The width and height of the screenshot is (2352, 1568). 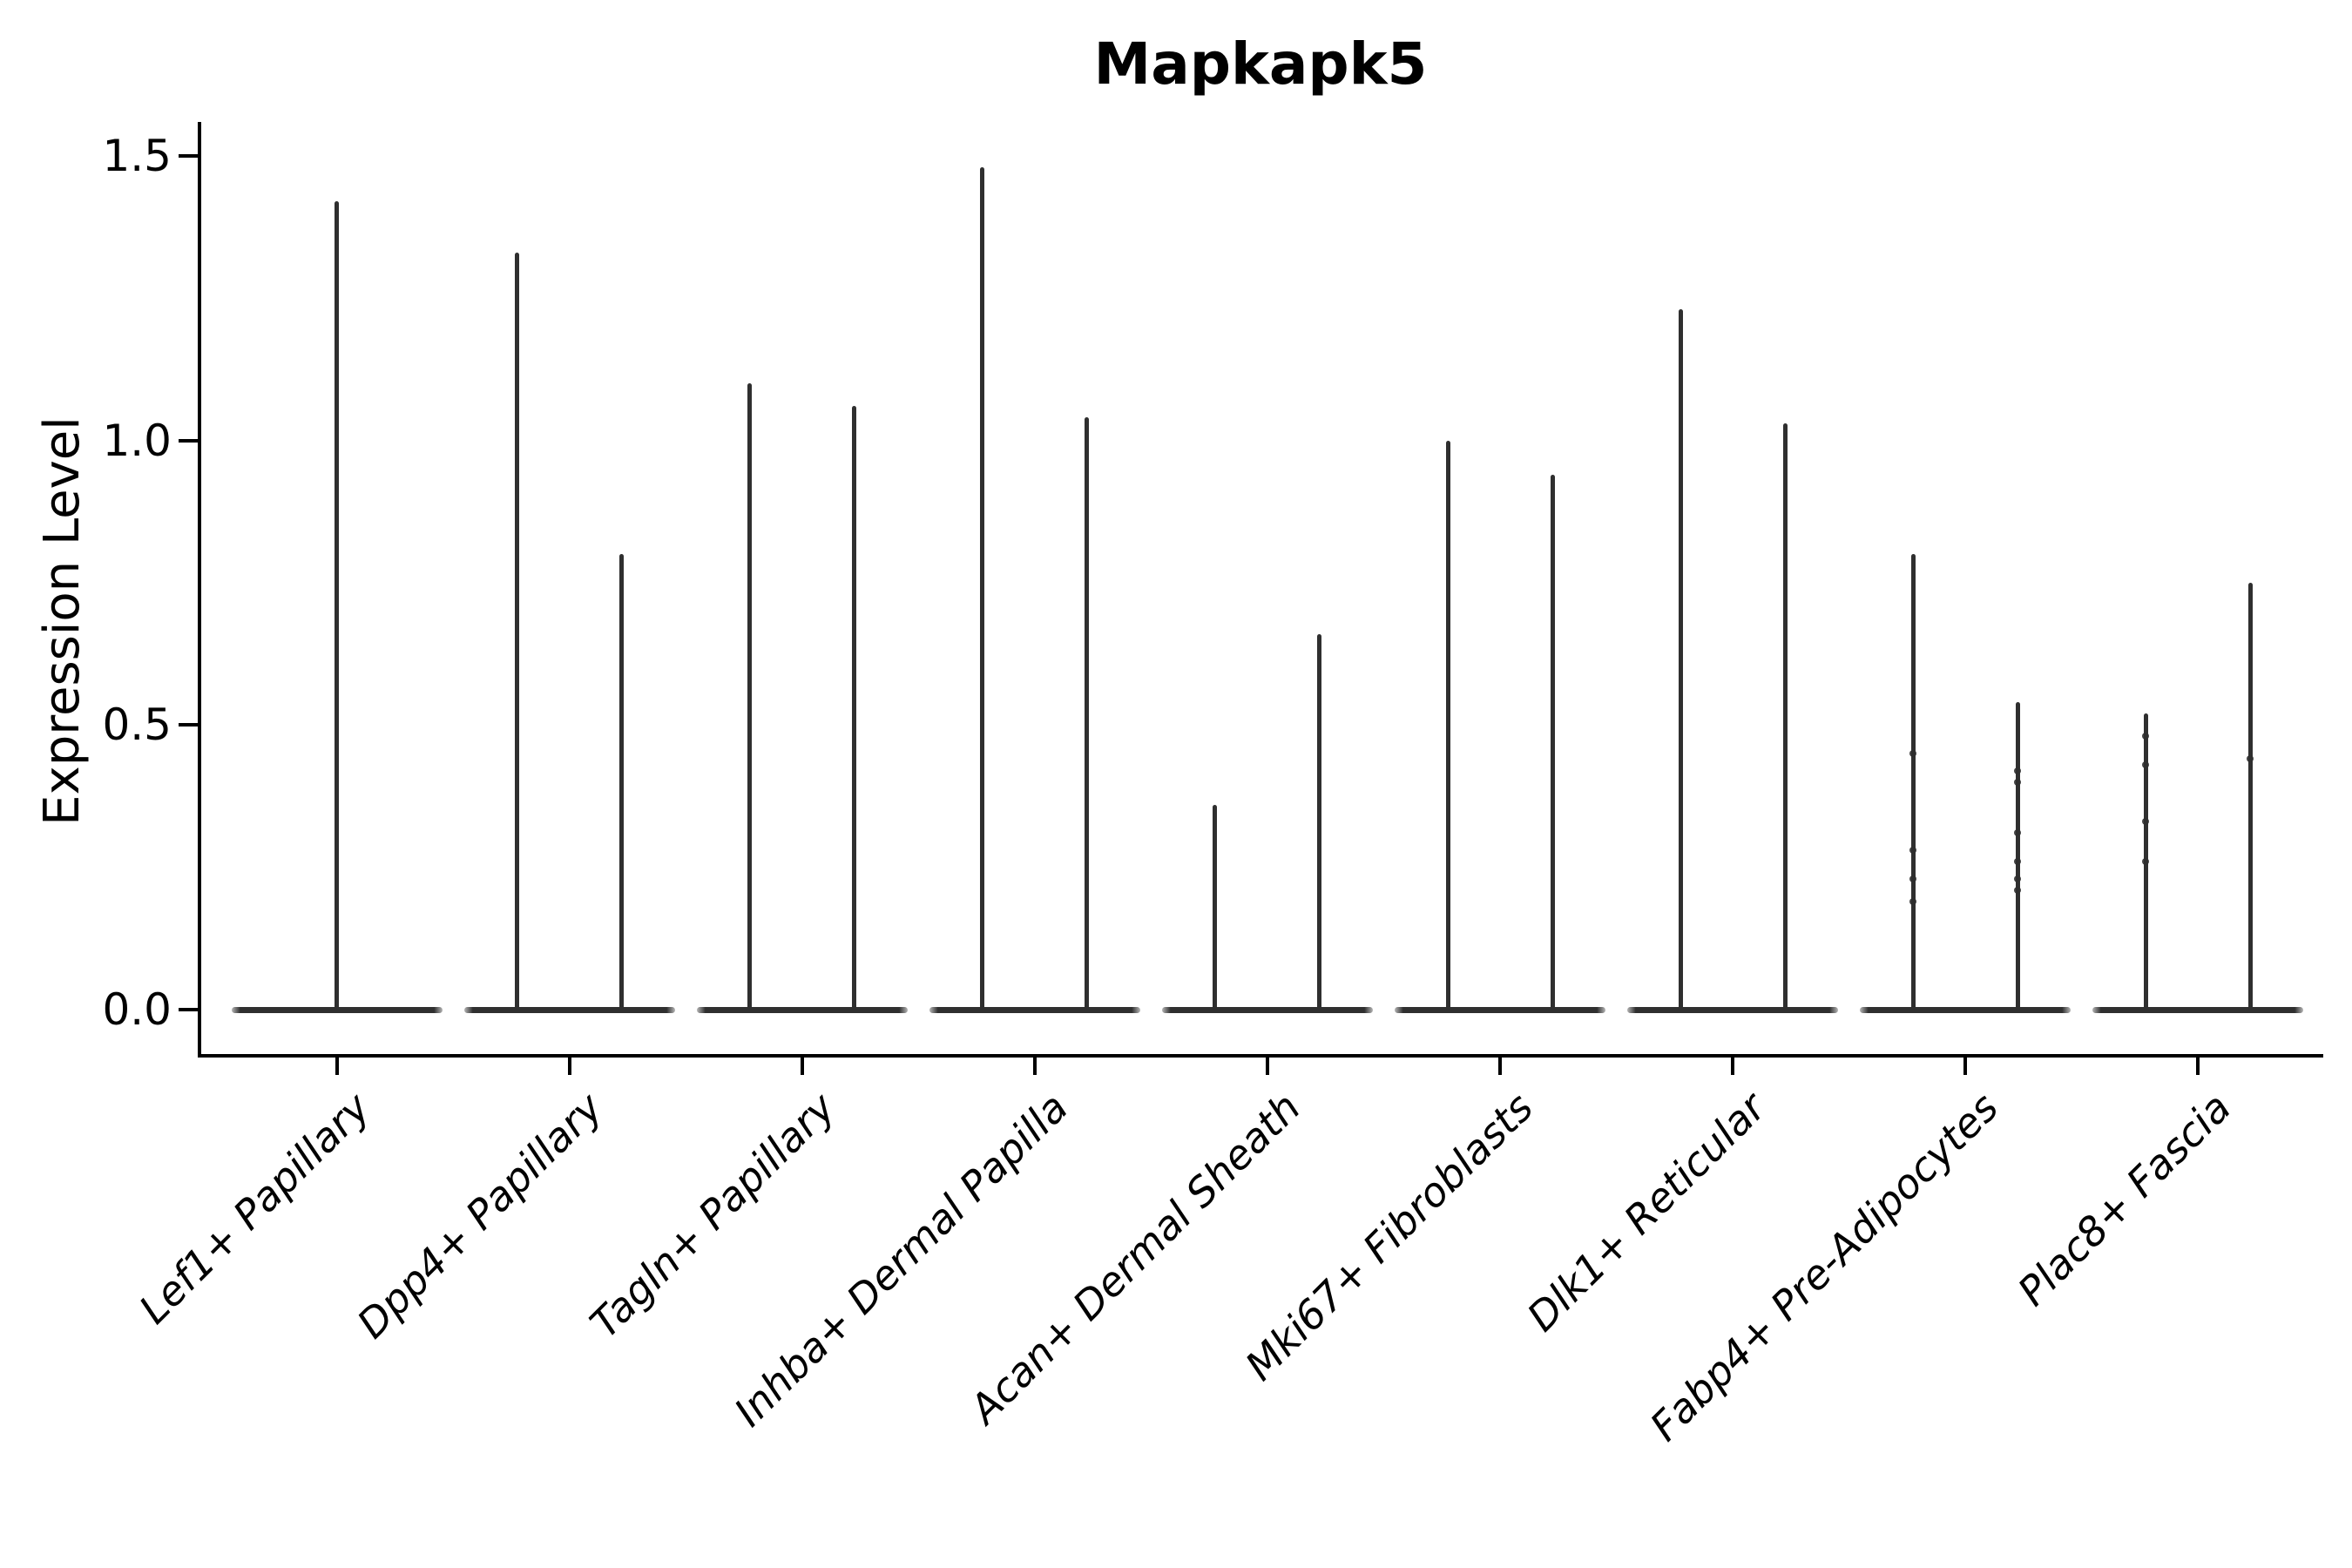 I want to click on y-tick-label: 0.0, so click(x=137, y=1009).